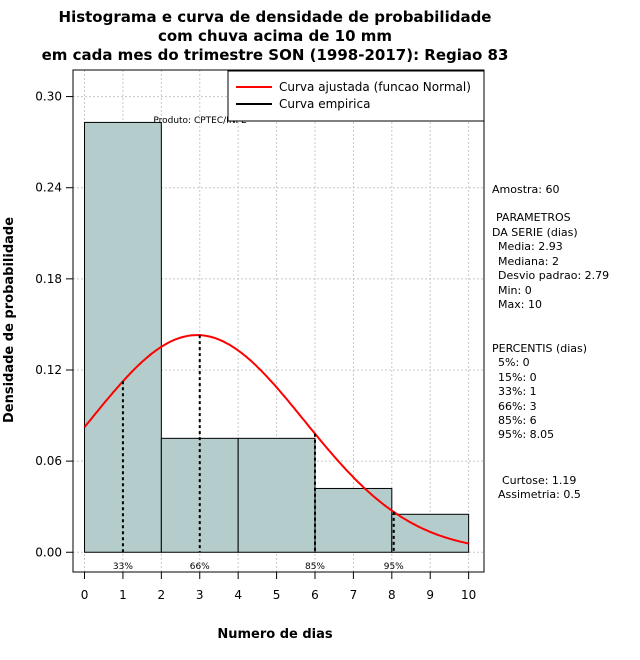 The height and width of the screenshot is (660, 640). Describe the element at coordinates (517, 420) in the screenshot. I see `stat-p85: 85%: 6` at that location.